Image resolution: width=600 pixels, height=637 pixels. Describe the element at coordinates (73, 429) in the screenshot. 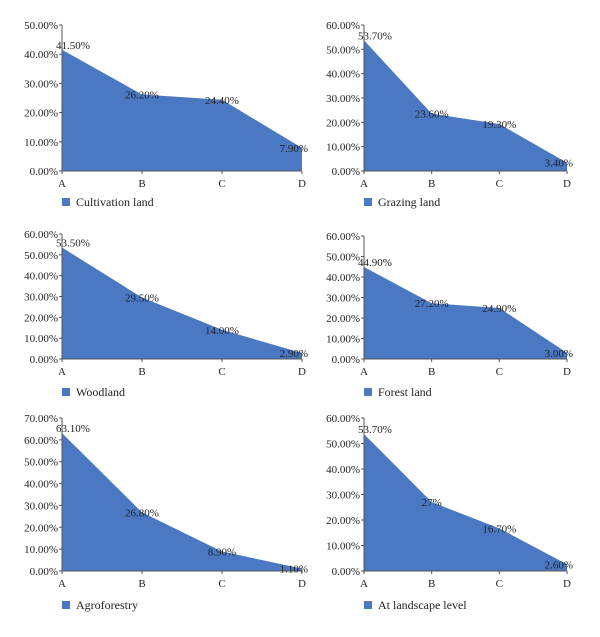

I see `data-label: 63.10%` at that location.